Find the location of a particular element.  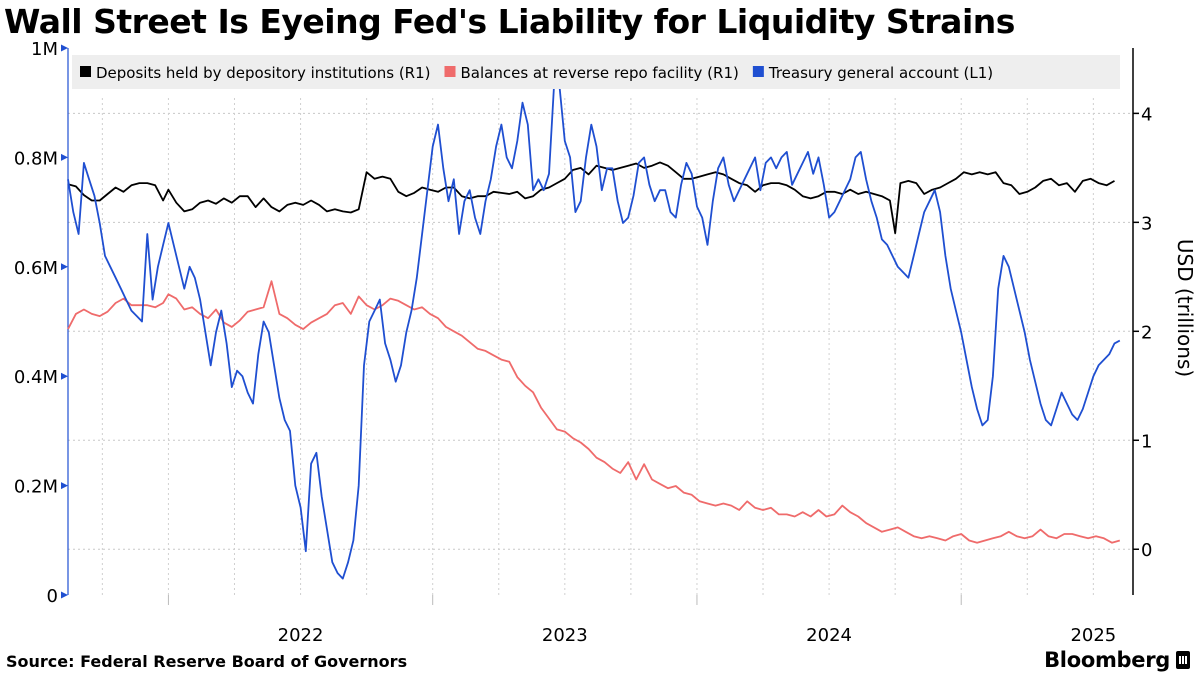

x-tick-label: 2024 is located at coordinates (829, 635).